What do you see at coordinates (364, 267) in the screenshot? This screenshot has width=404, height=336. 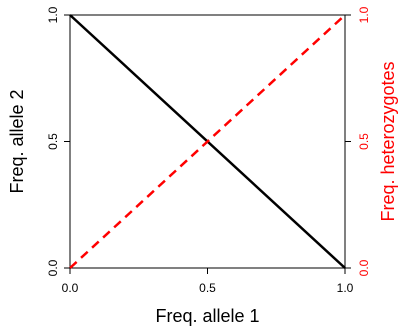 I see `y-right-tick-label: 0.0` at bounding box center [364, 267].